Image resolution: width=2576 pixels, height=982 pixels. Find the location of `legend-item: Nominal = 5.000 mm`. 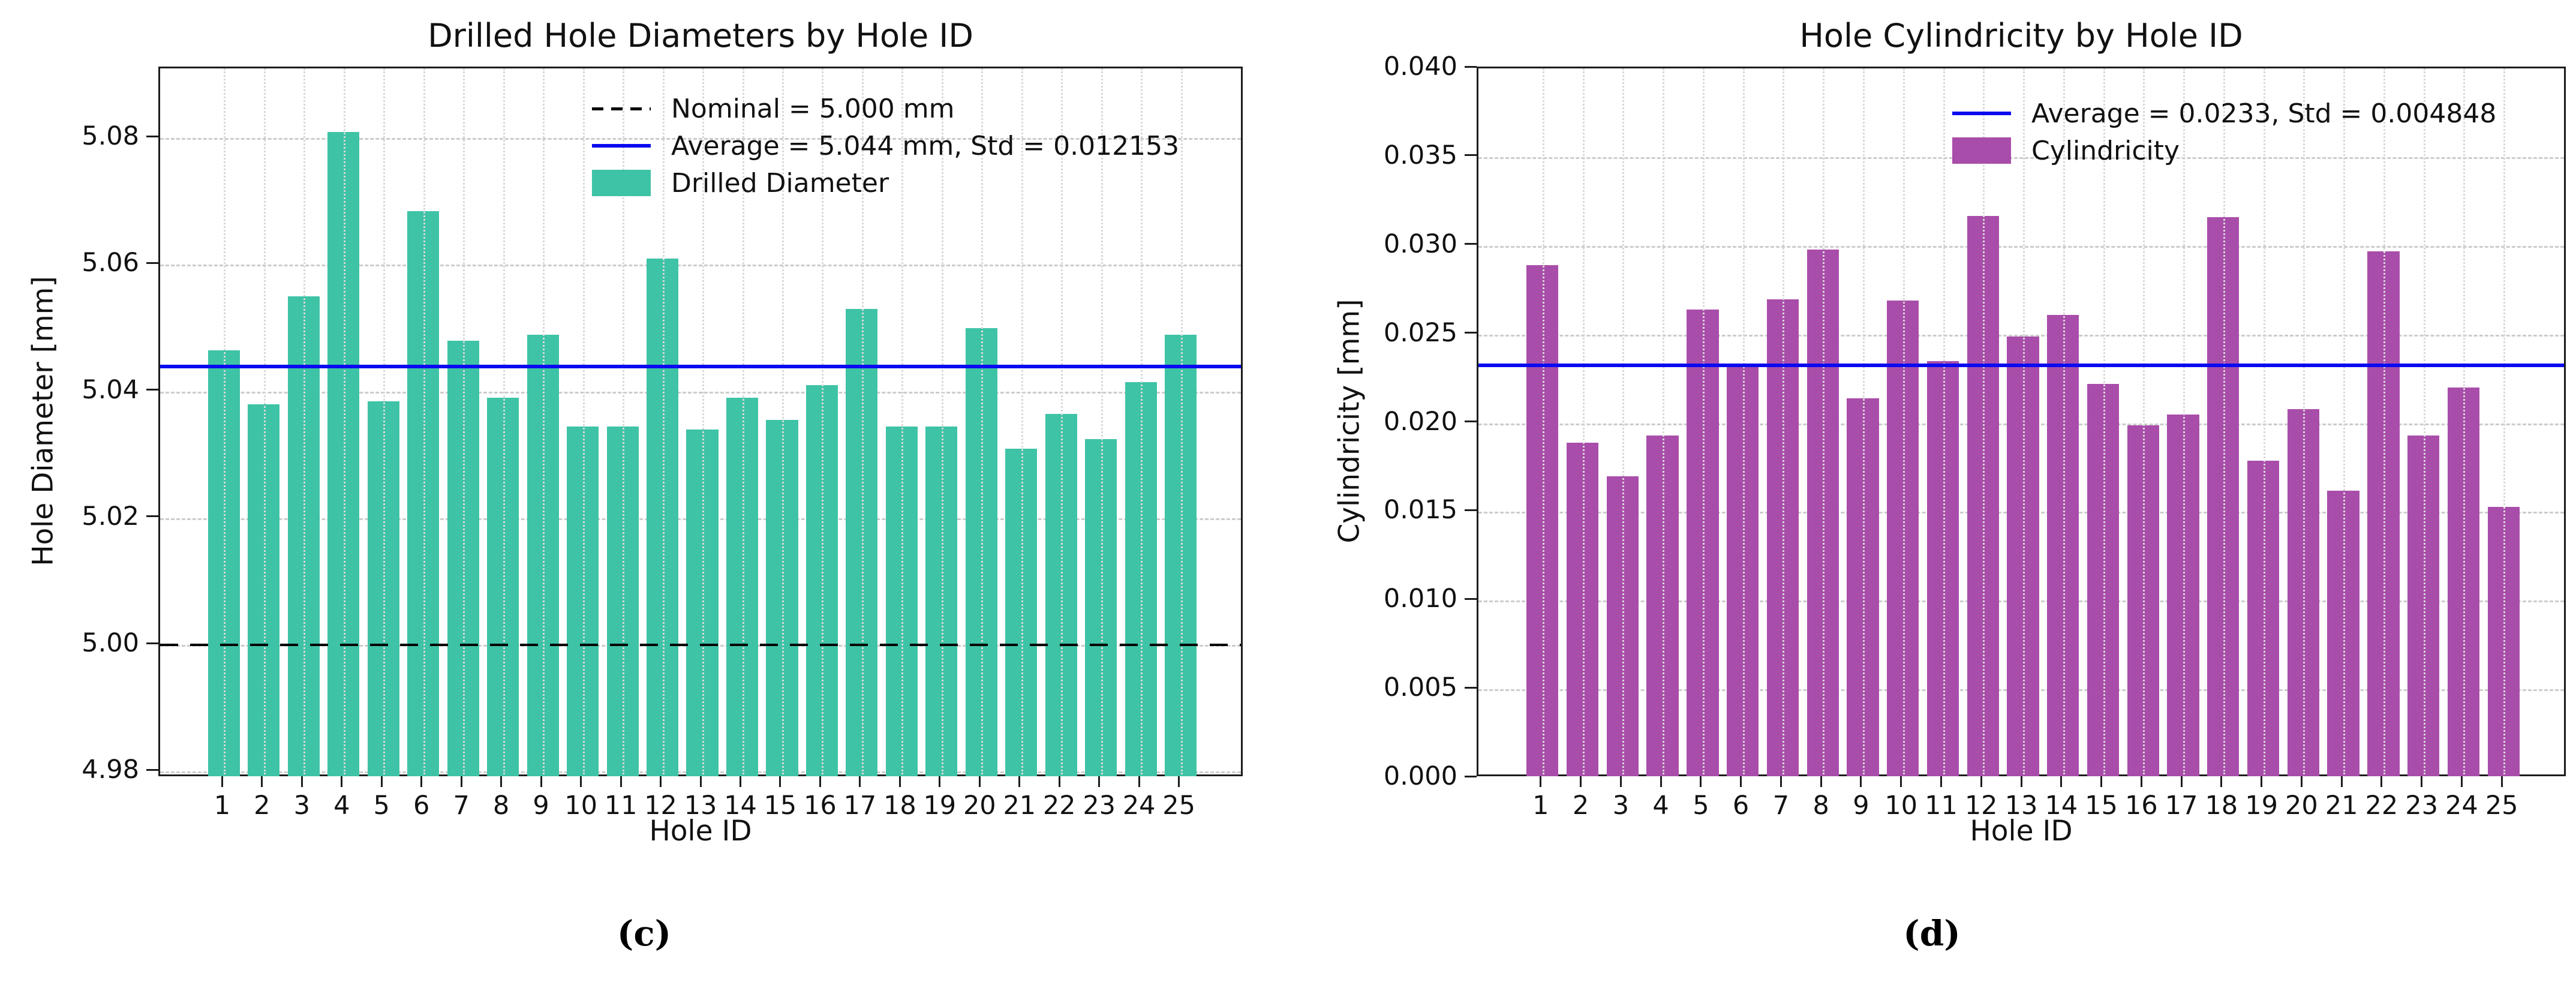

legend-item: Nominal = 5.000 mm is located at coordinates (886, 109).